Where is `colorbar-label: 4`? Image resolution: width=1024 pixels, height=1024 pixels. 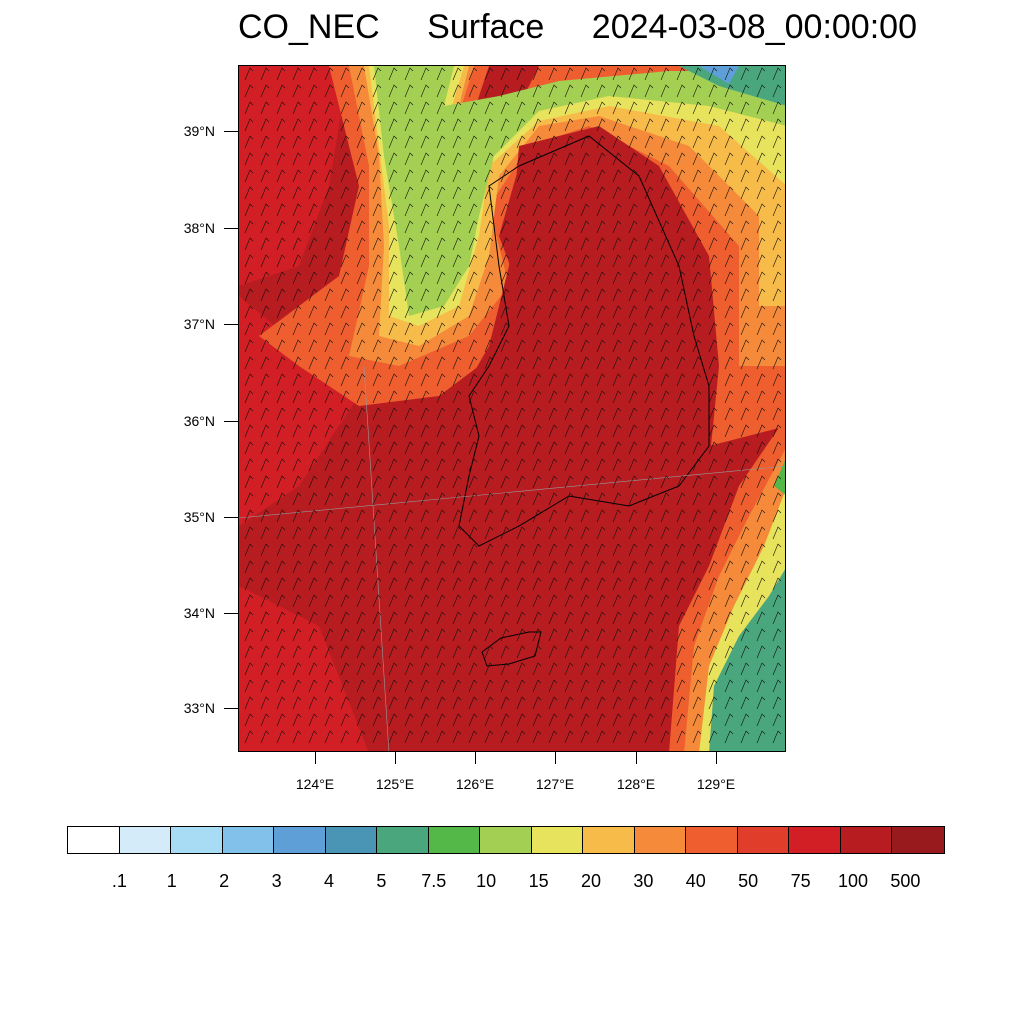
colorbar-label: 4 is located at coordinates (328, 881).